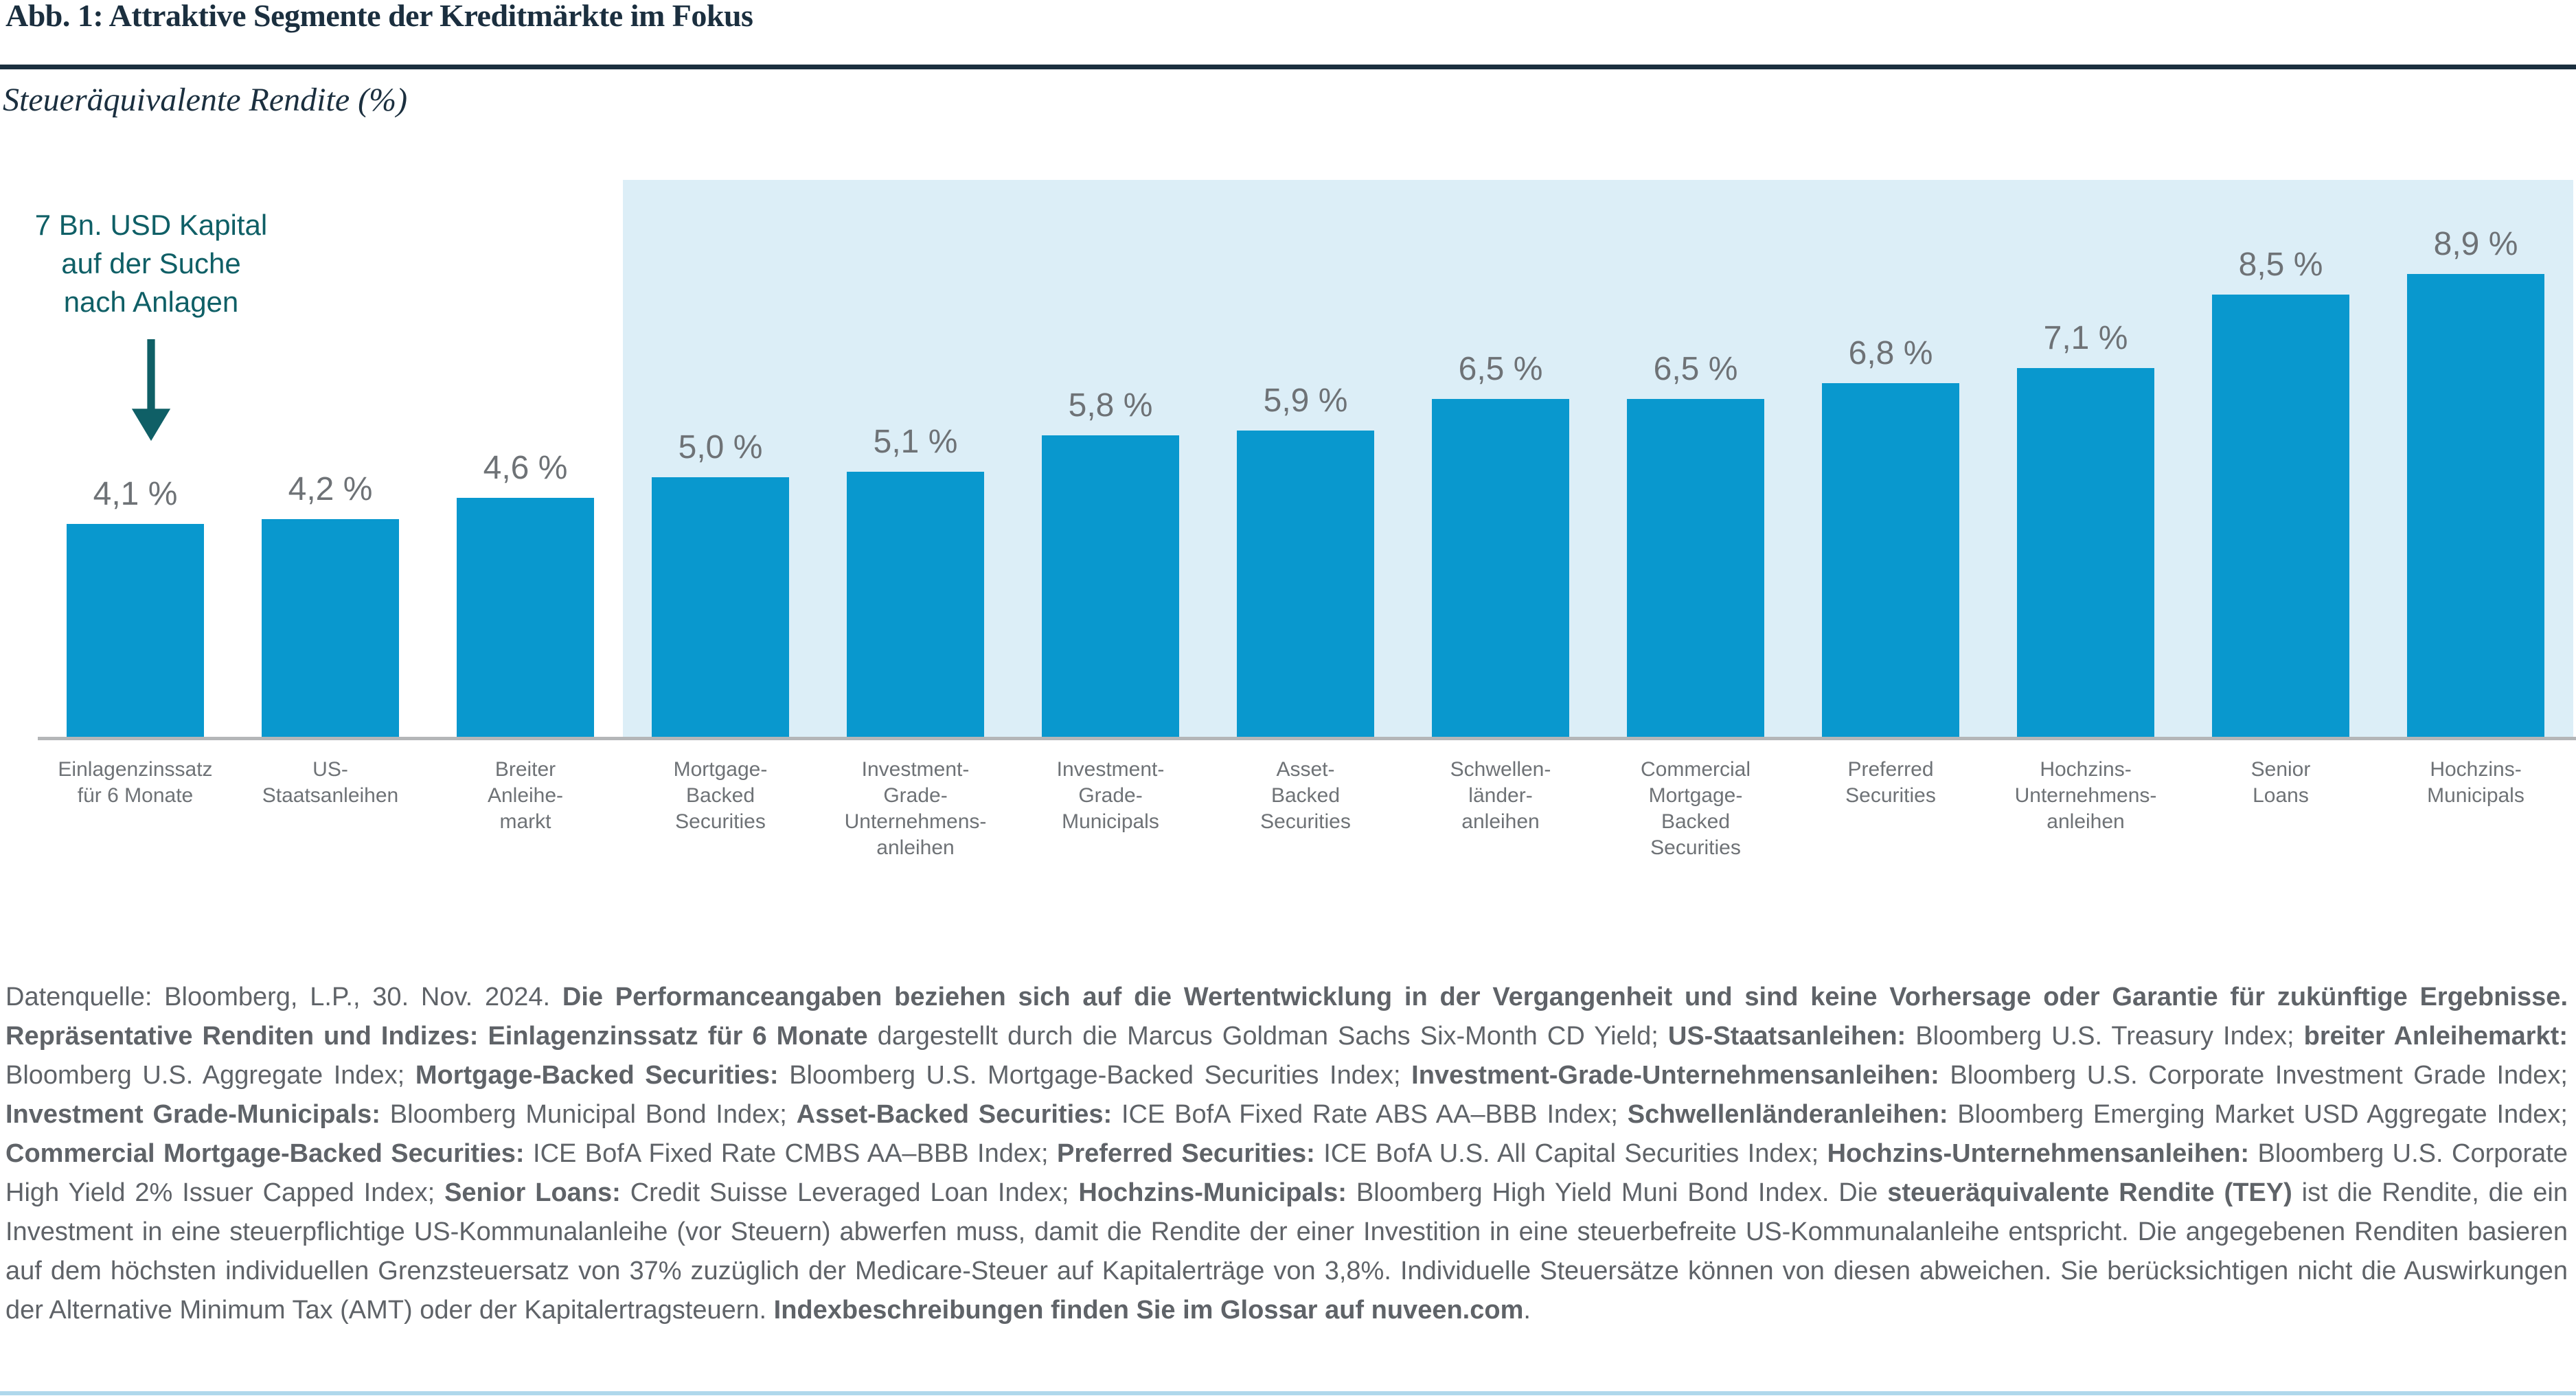 This screenshot has height=1396, width=2576. Describe the element at coordinates (2280, 782) in the screenshot. I see `bar-category-label: Senior Loans` at that location.